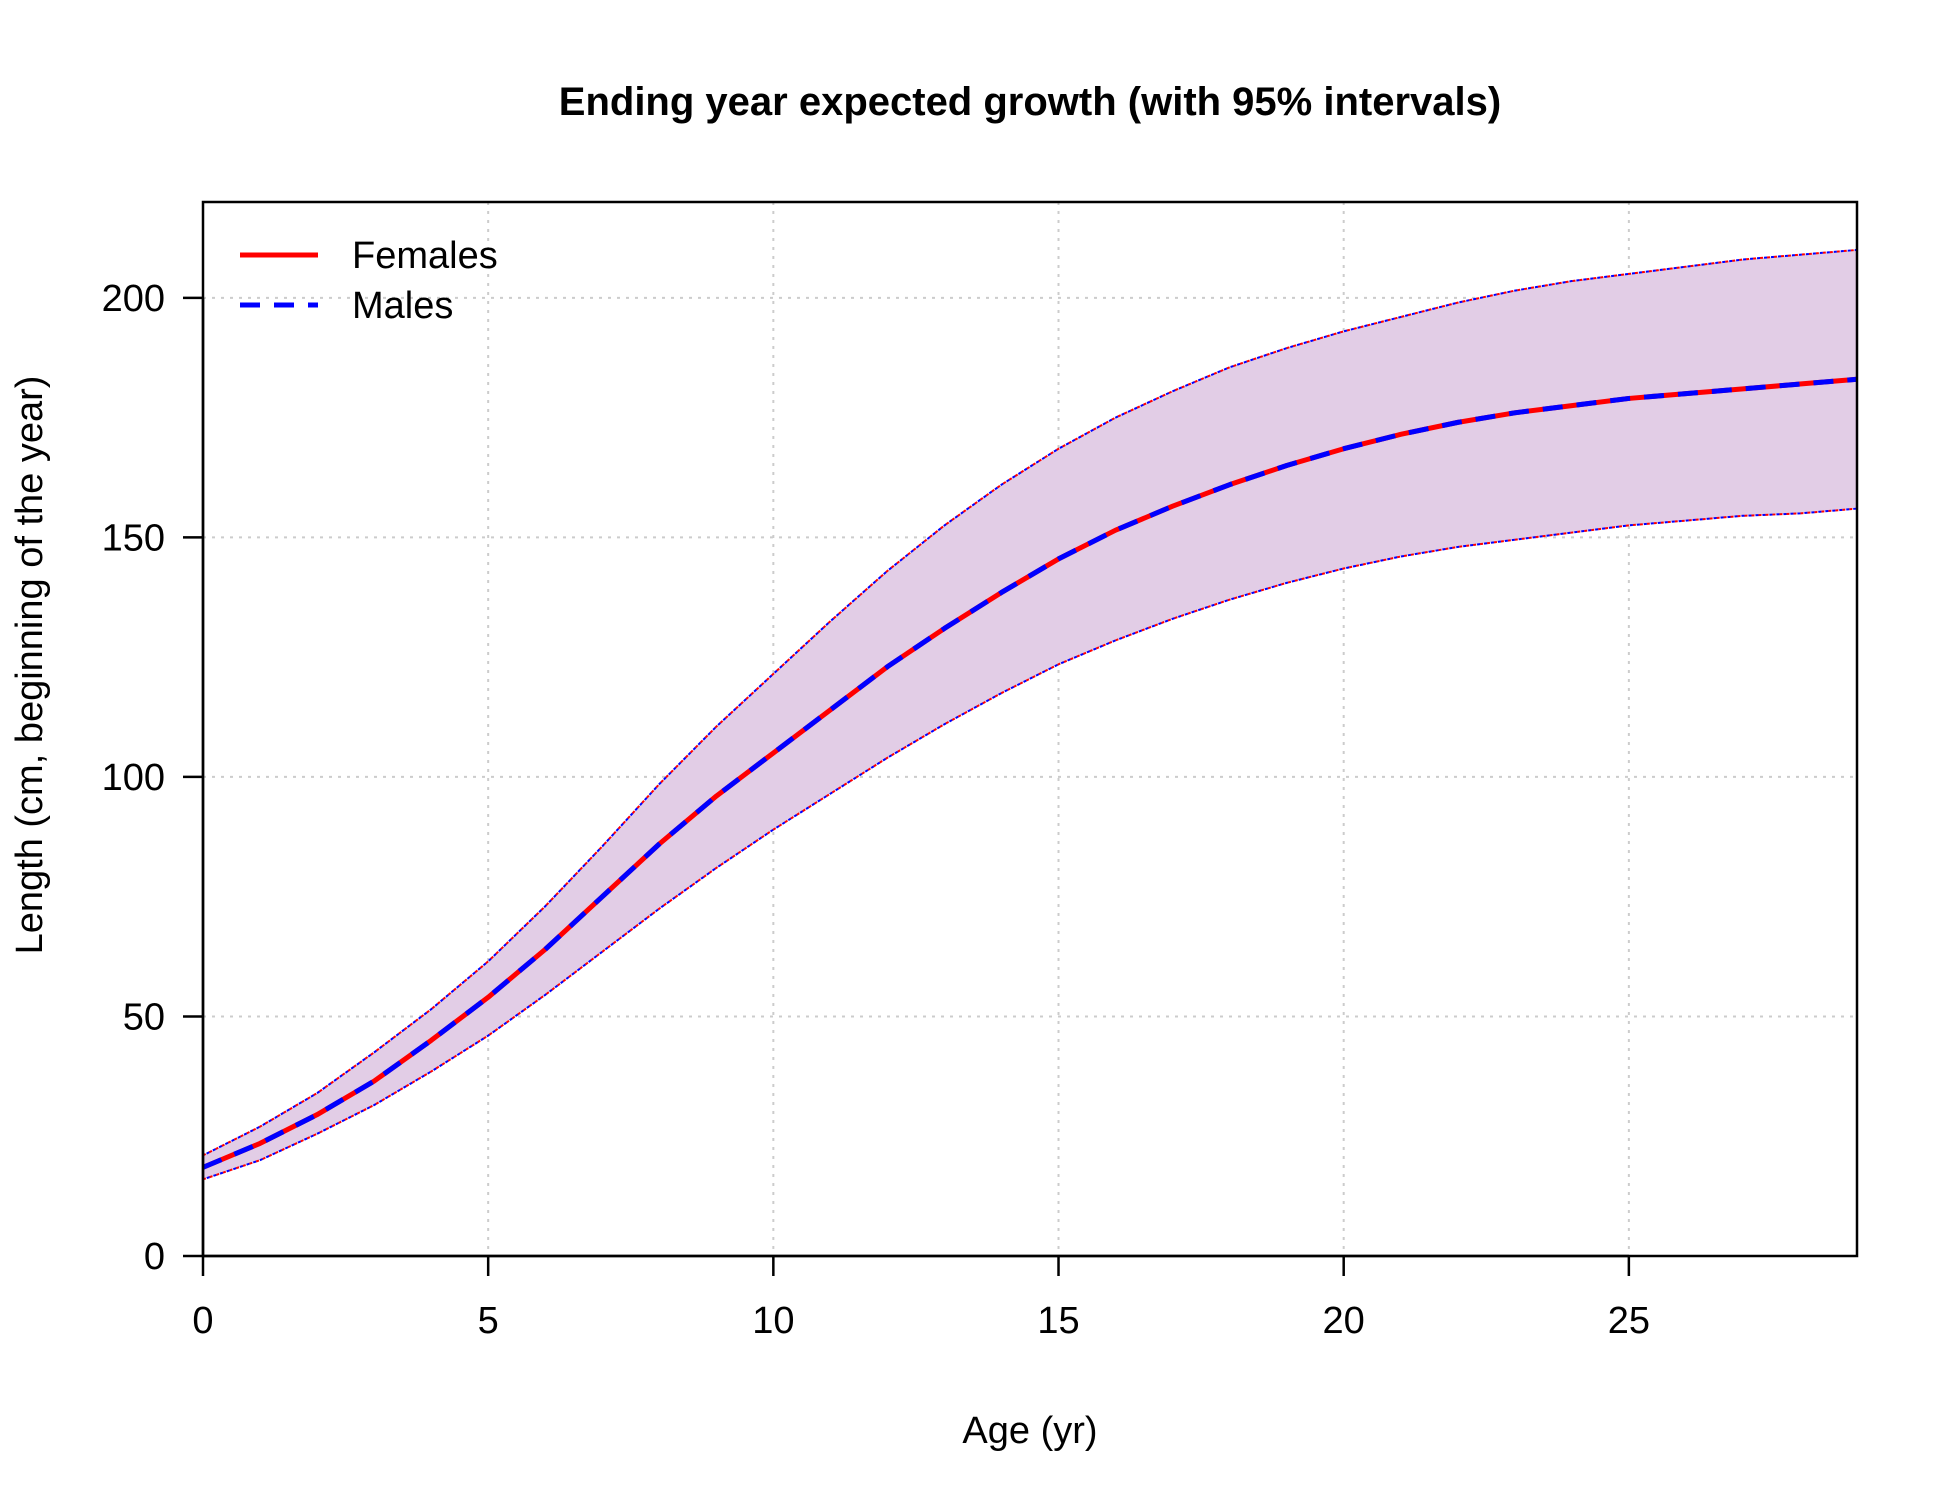  I want to click on x-tick-label: 25, so click(1629, 1321).